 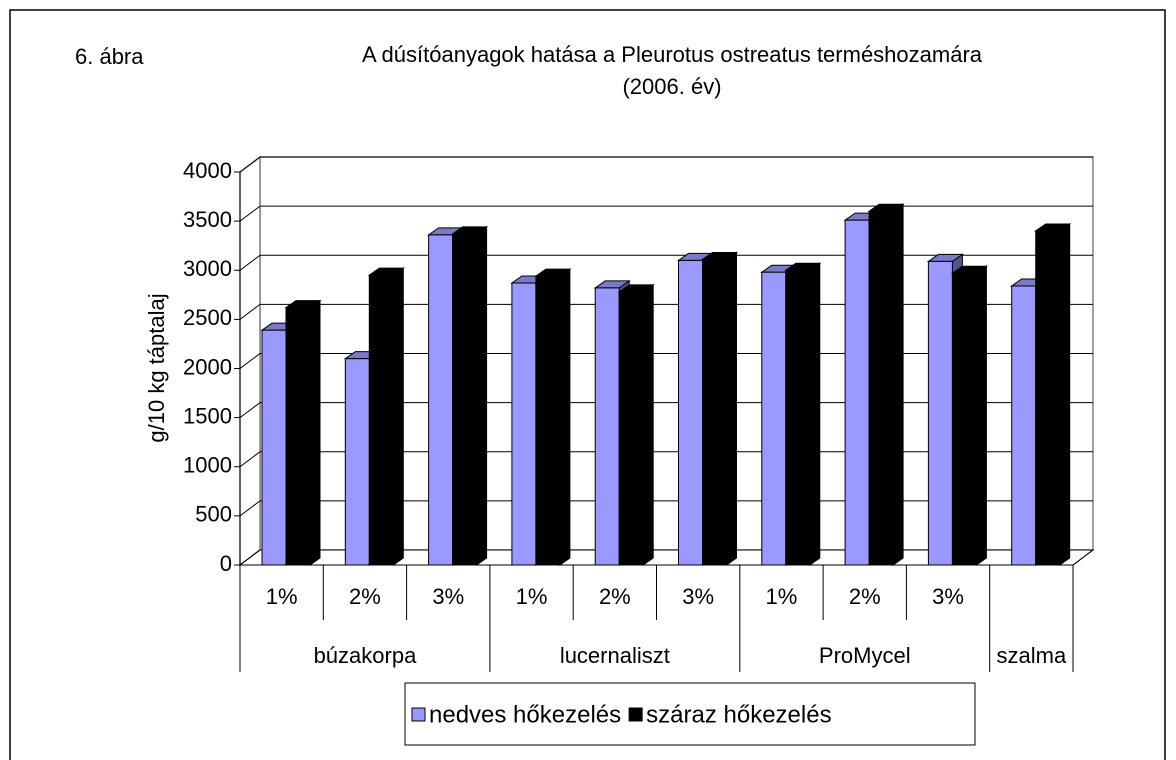 What do you see at coordinates (865, 655) in the screenshot?
I see `x-group-label: ProMycel` at bounding box center [865, 655].